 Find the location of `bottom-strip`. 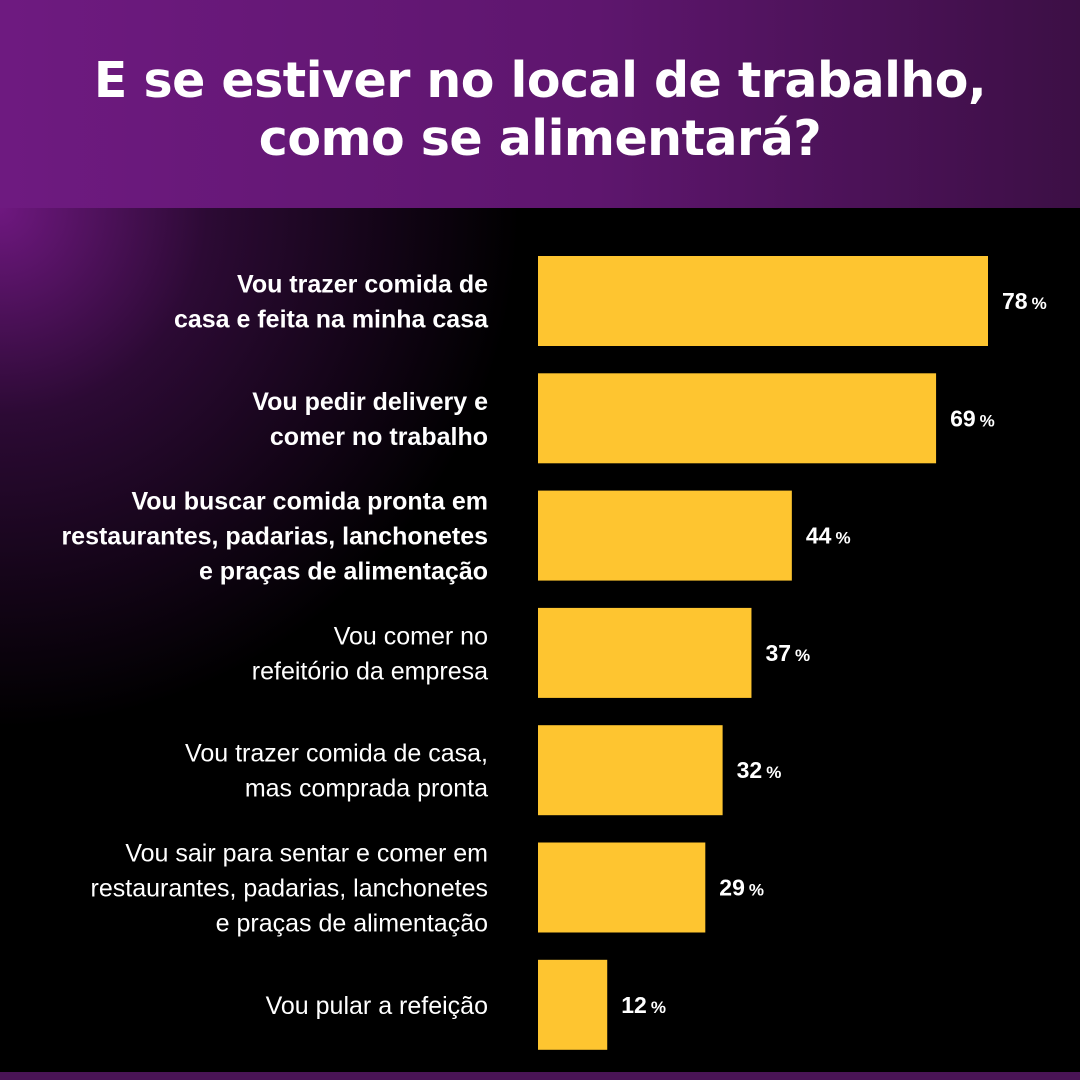

bottom-strip is located at coordinates (540, 1076).